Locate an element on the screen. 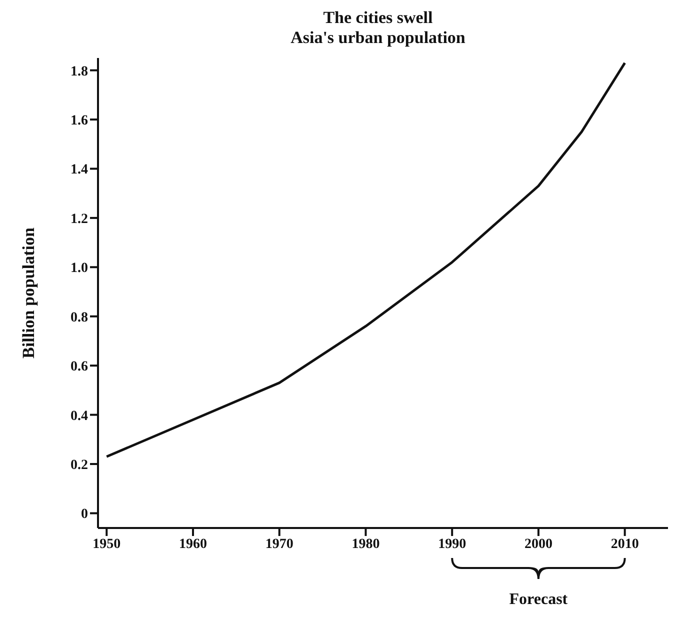 The width and height of the screenshot is (700, 620). y-tick-label: 1.6 is located at coordinates (79, 120).